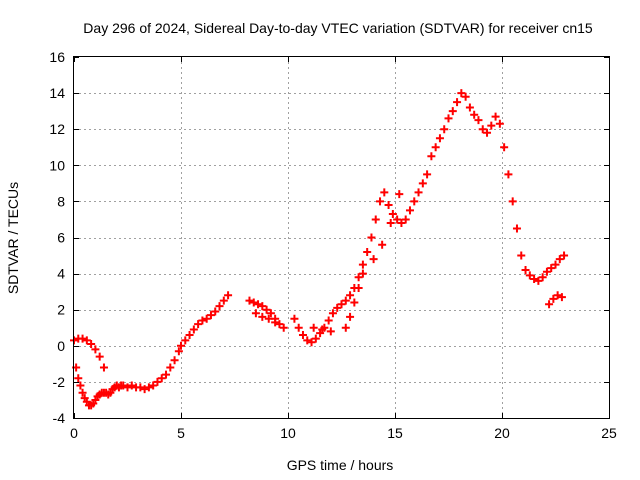  Describe the element at coordinates (288, 433) in the screenshot. I see `x-tick-label: 10` at that location.